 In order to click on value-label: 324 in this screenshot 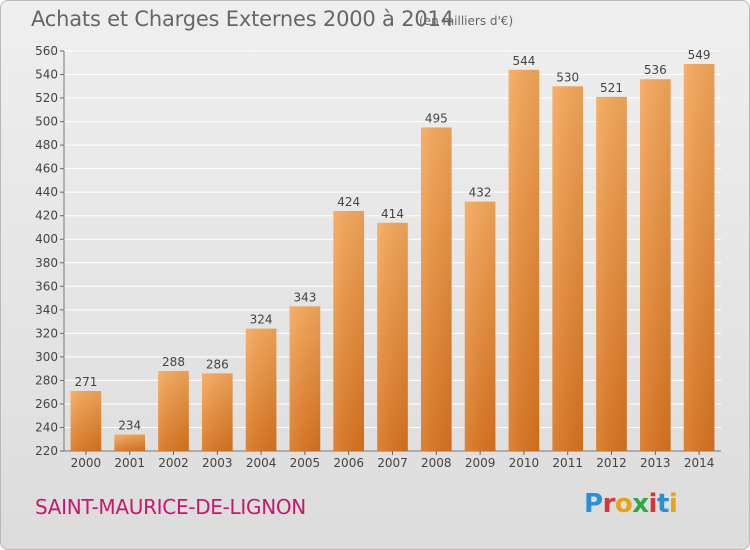, I will do `click(261, 320)`.